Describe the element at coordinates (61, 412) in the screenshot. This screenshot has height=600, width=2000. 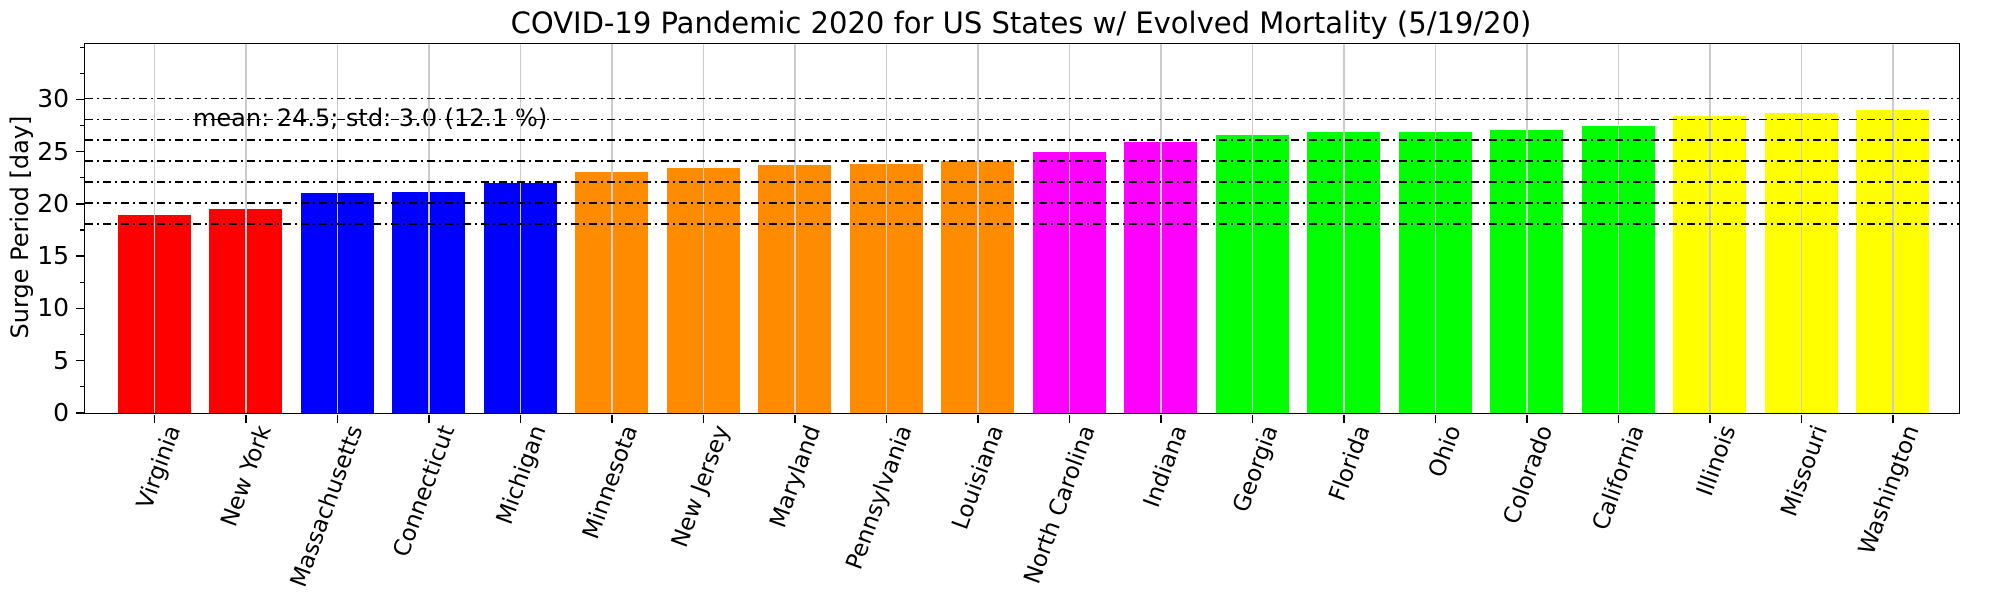
I see `y-tick-label: 0` at that location.